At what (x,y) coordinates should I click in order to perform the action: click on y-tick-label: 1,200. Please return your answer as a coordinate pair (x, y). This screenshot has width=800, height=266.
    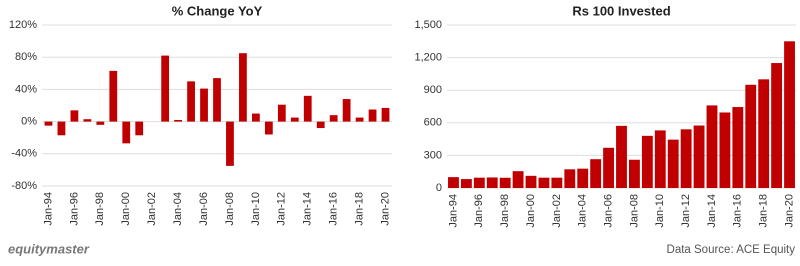
    Looking at the image, I should click on (428, 58).